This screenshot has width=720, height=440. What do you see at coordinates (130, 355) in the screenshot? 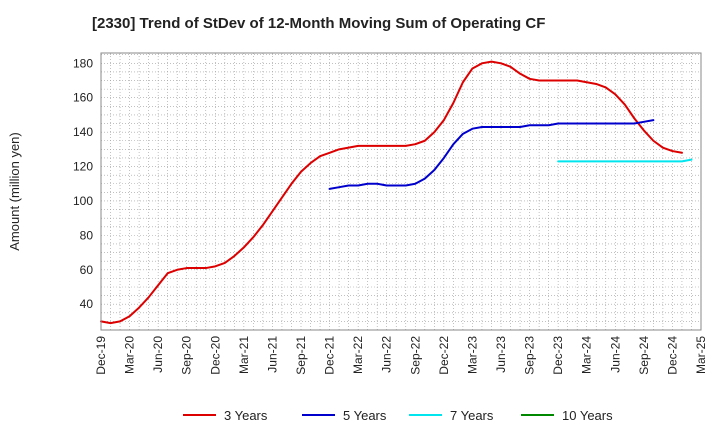
I see `x-tick-label: Mar-20` at bounding box center [130, 355].